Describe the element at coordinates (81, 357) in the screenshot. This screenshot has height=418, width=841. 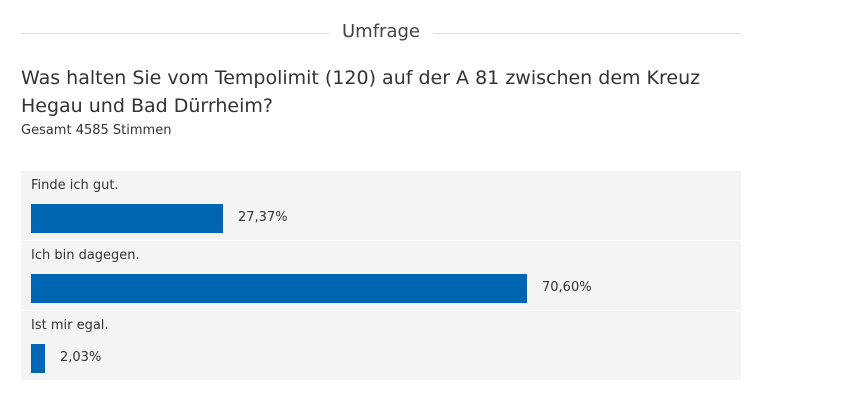
I see `poll-option-percent: 2,03%` at that location.